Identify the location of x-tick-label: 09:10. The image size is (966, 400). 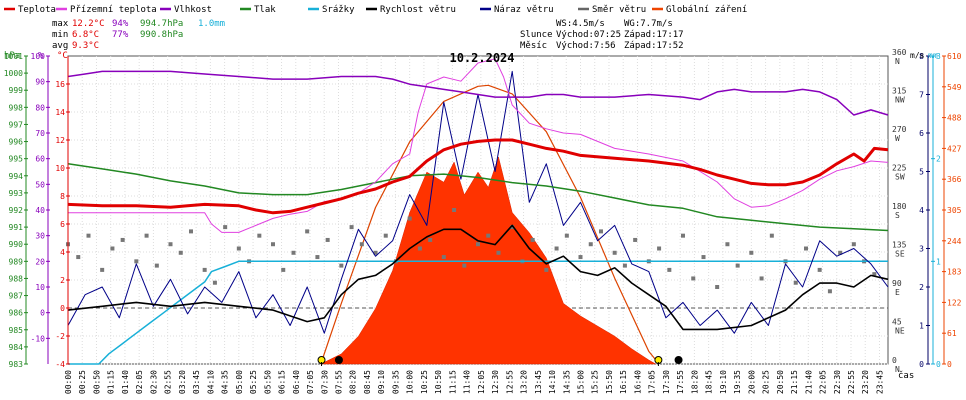
(381, 382).